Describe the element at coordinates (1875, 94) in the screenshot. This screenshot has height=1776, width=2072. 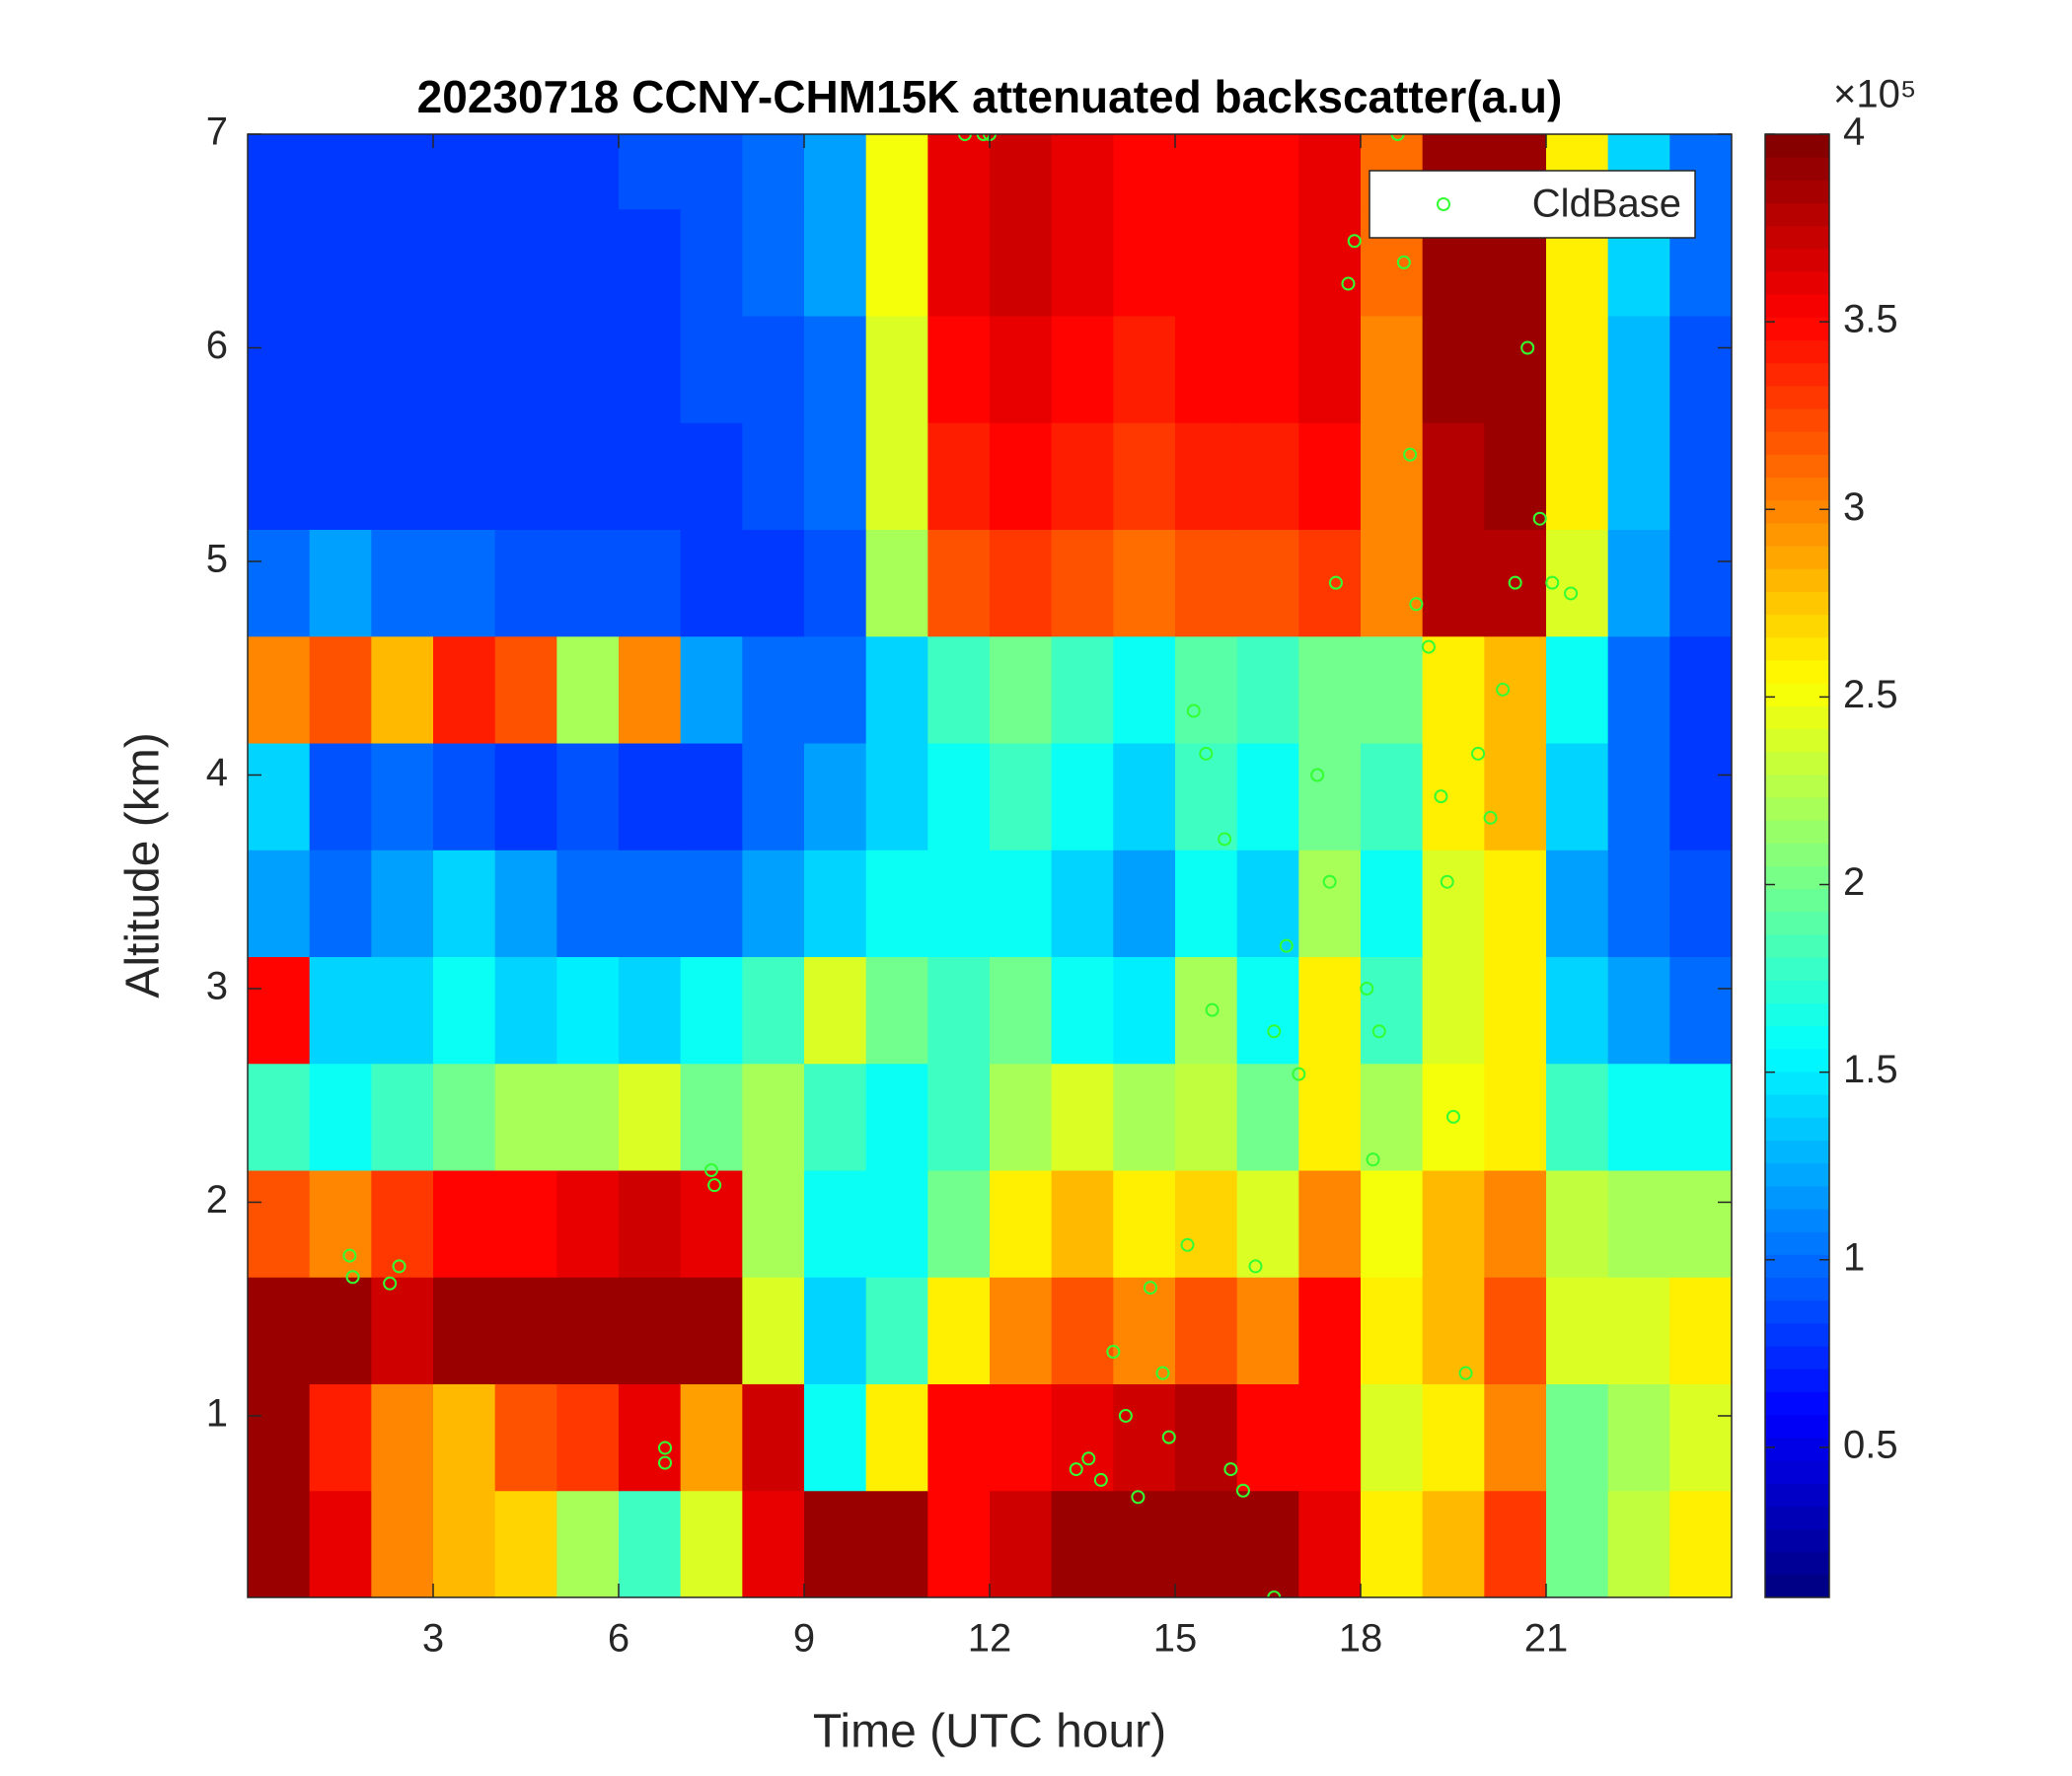
I see `colorbar-scale-label: ×10⁵` at that location.